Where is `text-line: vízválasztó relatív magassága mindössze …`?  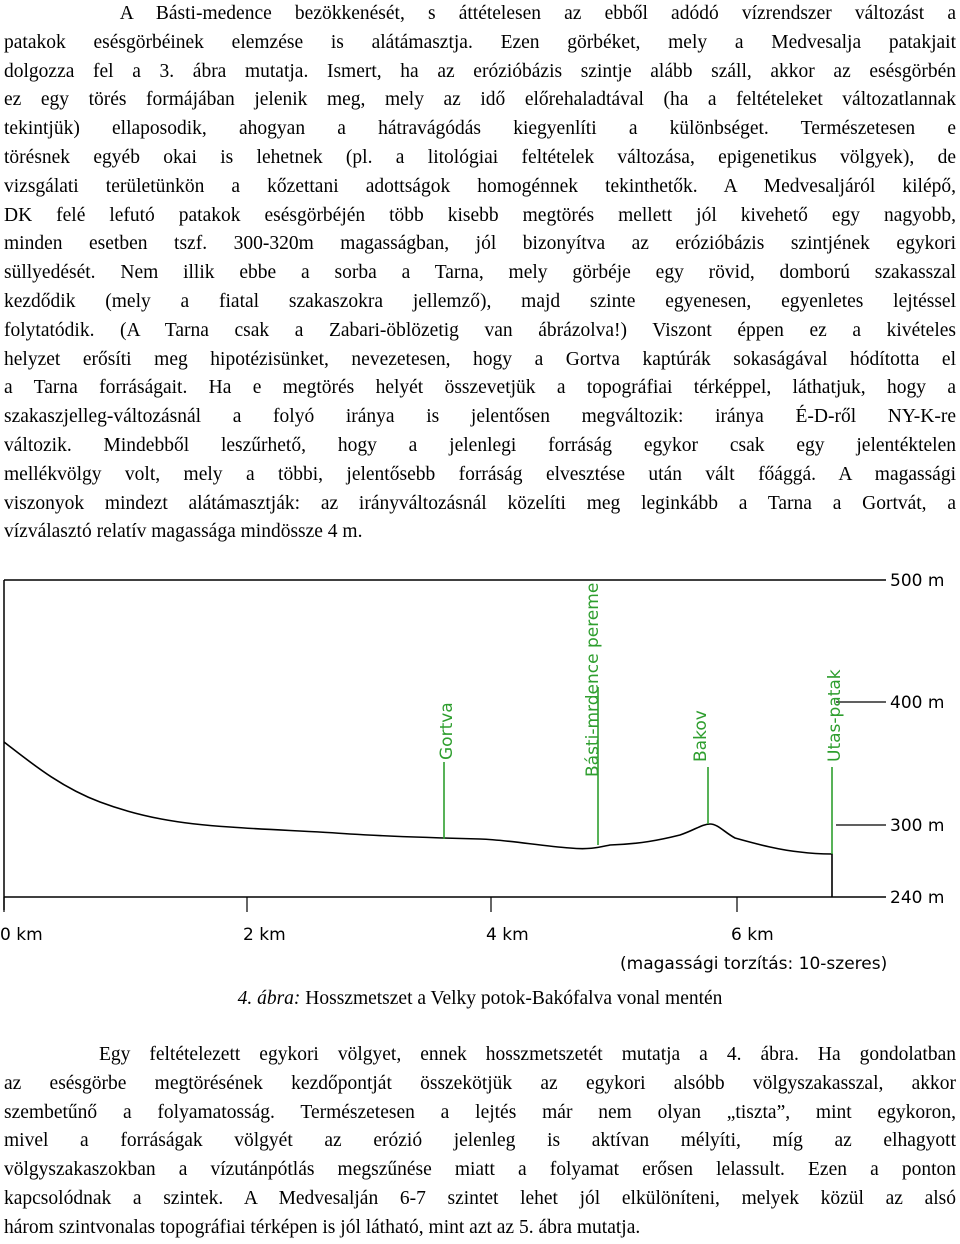
text-line: vízválasztó relatív magassága mindössze … is located at coordinates (183, 532).